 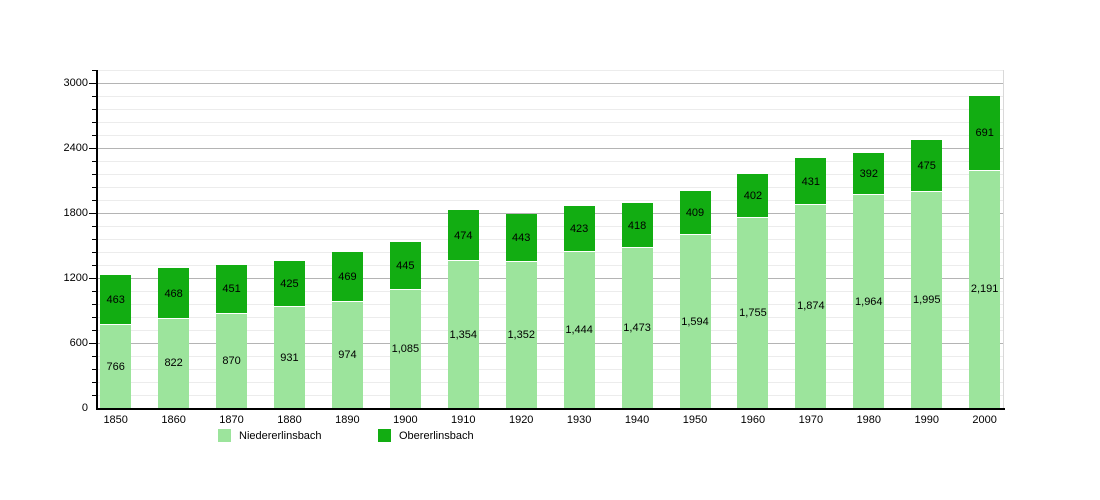 I want to click on bar-value-label: 1,874, so click(x=811, y=306).